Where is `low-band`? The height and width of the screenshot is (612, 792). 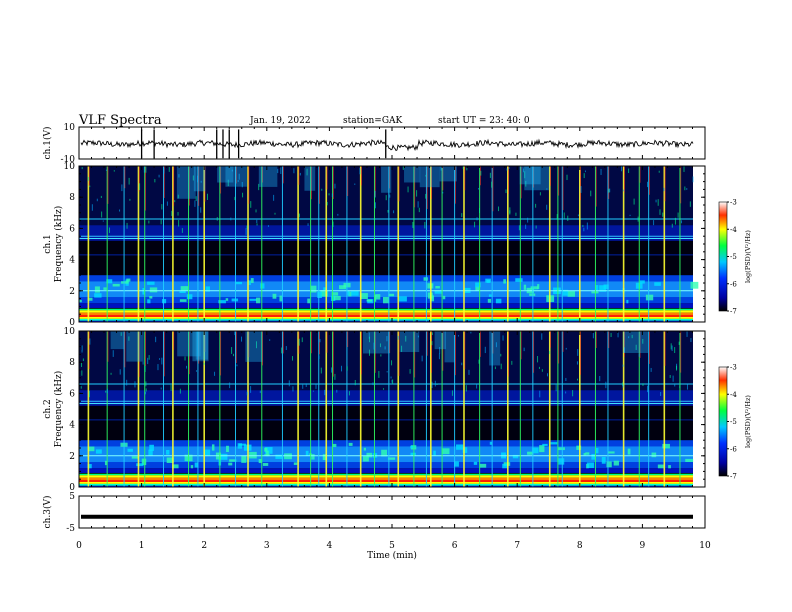 low-band is located at coordinates (386, 470).